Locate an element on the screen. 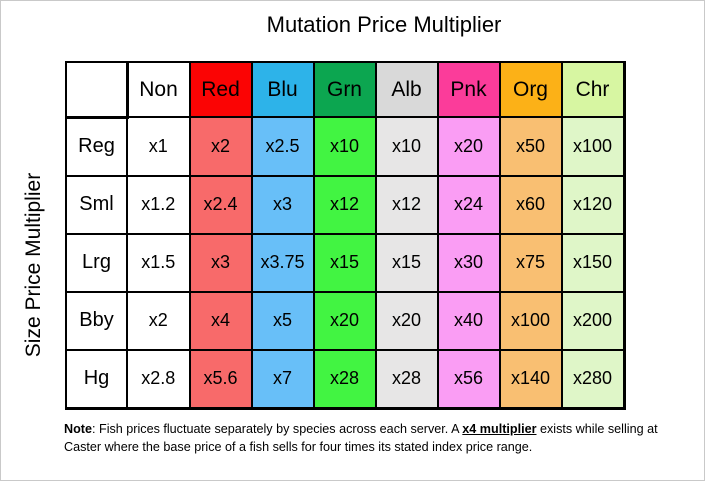 The image size is (705, 481). note-label: Note is located at coordinates (78, 429).